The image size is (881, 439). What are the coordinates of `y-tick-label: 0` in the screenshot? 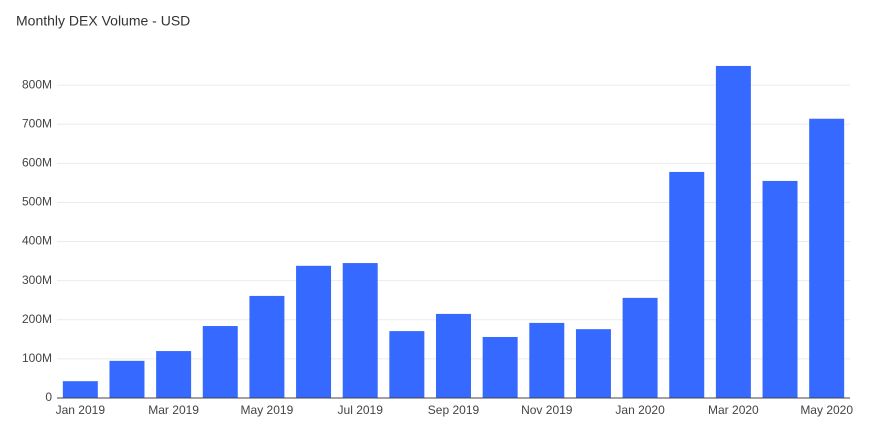 It's located at (48, 397).